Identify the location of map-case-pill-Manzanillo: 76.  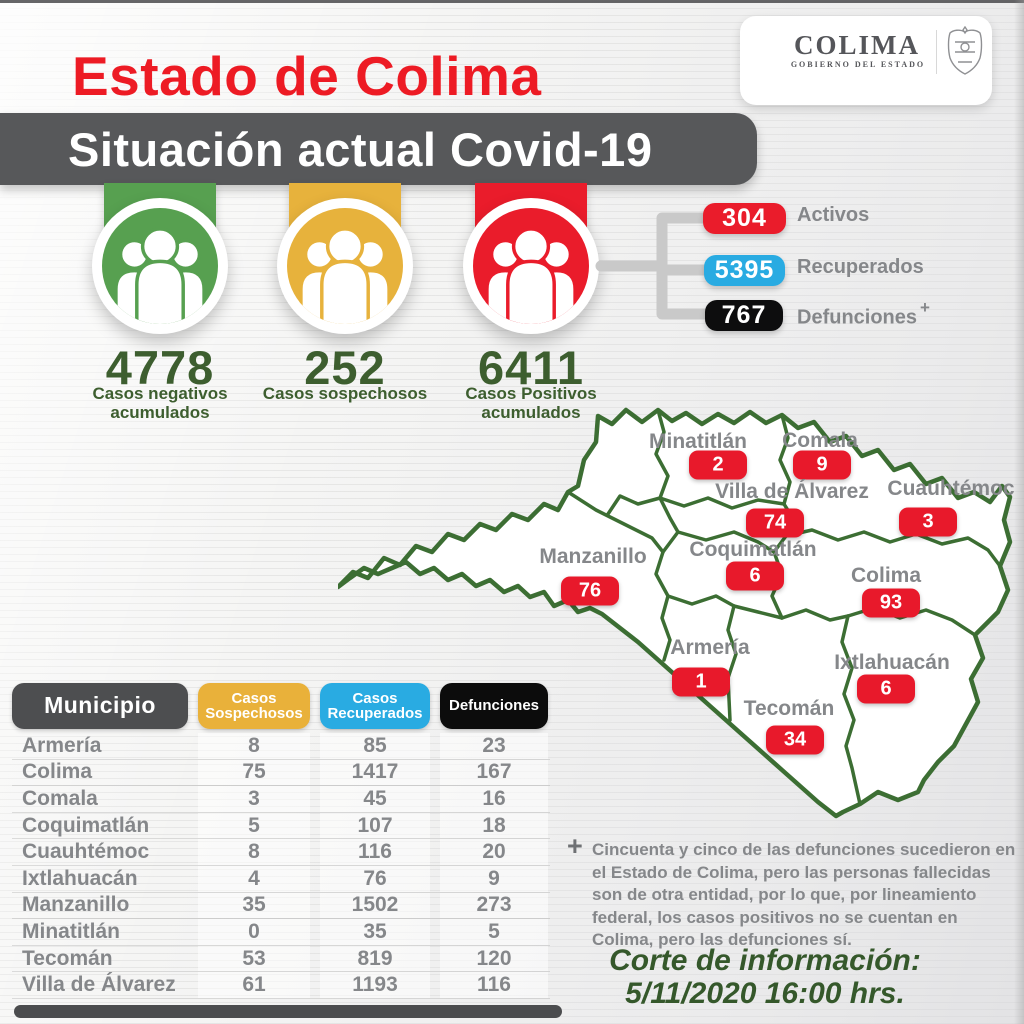
(590, 591).